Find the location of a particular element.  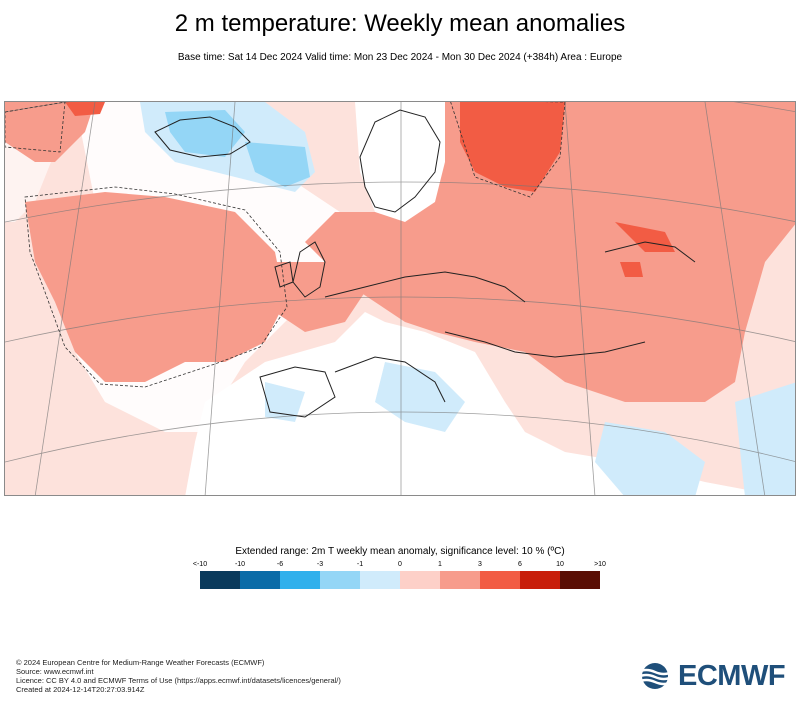

coast-iberia is located at coordinates (297, 392).